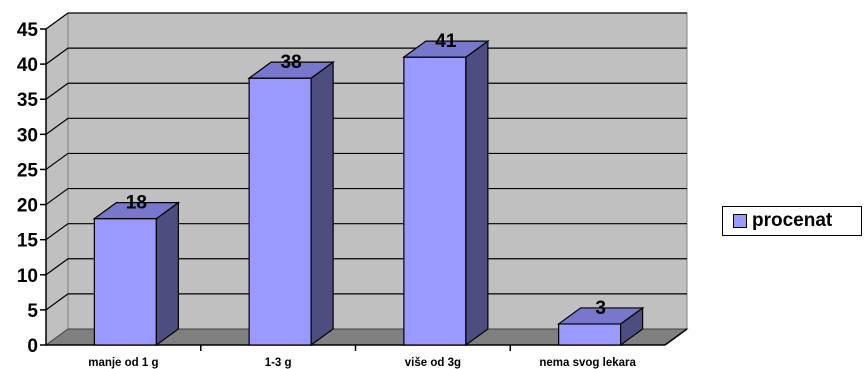  I want to click on gridline, so click(366, 21).